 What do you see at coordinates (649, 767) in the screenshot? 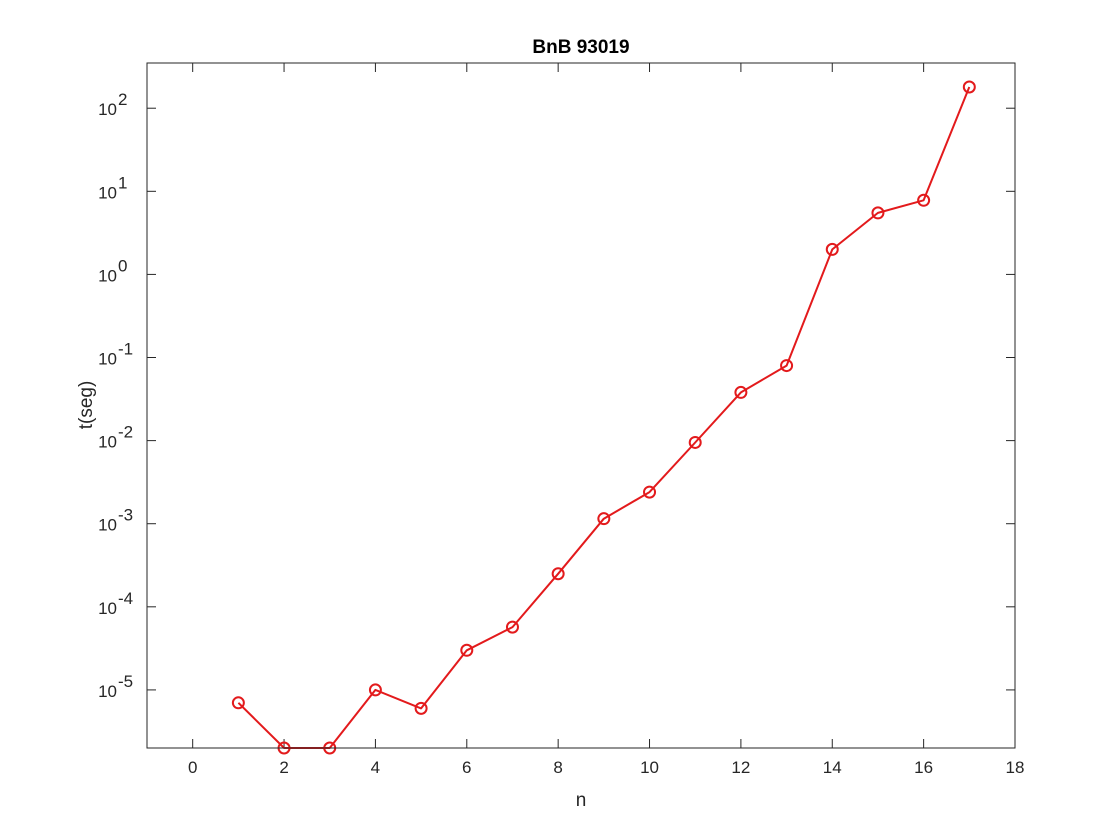
I see `x-tick-label: 10` at bounding box center [649, 767].